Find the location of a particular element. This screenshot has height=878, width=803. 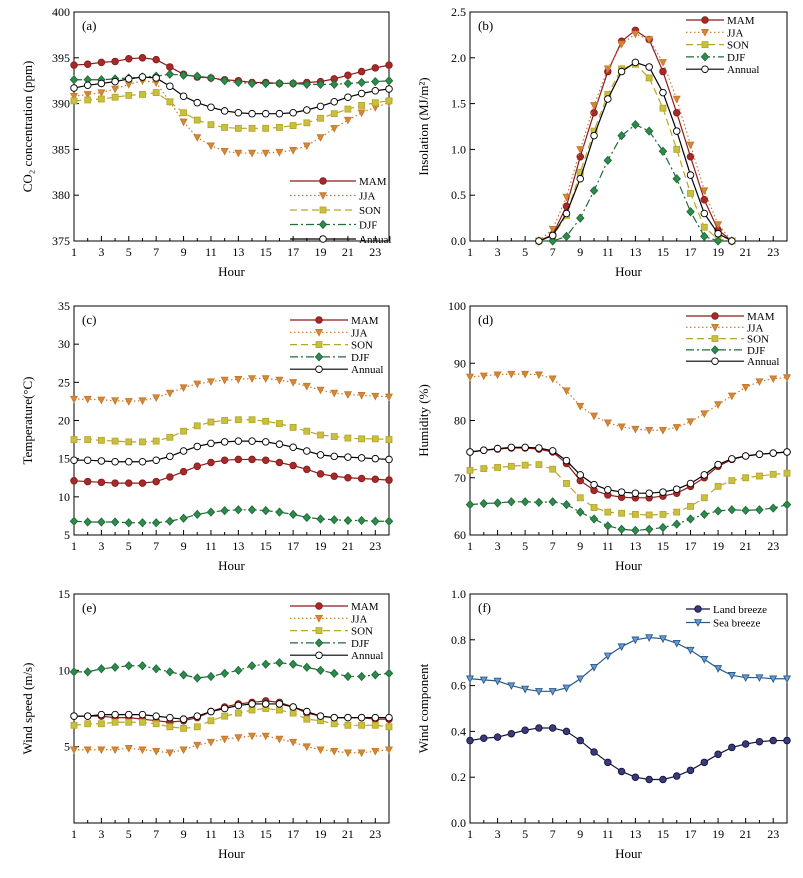

panel-b-frame is located at coordinates (628, 126).